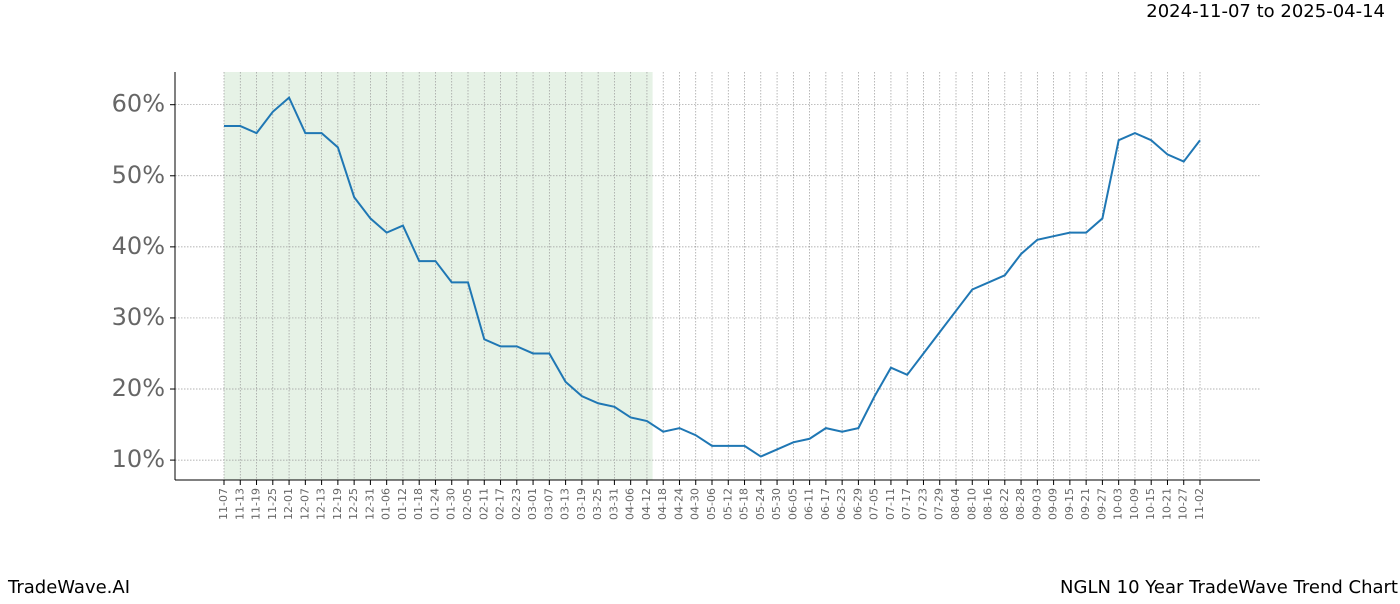 This screenshot has width=1400, height=604. What do you see at coordinates (516, 504) in the screenshot?
I see `x-tick-label: 02-23` at bounding box center [516, 504].